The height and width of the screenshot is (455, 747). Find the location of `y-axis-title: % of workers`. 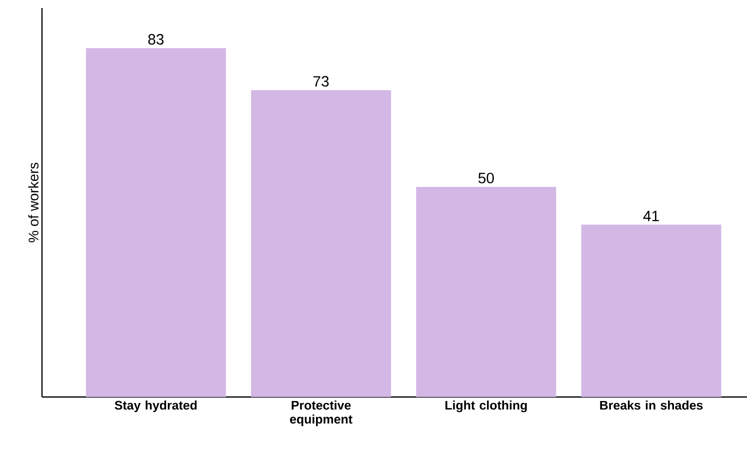

y-axis-title: % of workers is located at coordinates (33, 202).